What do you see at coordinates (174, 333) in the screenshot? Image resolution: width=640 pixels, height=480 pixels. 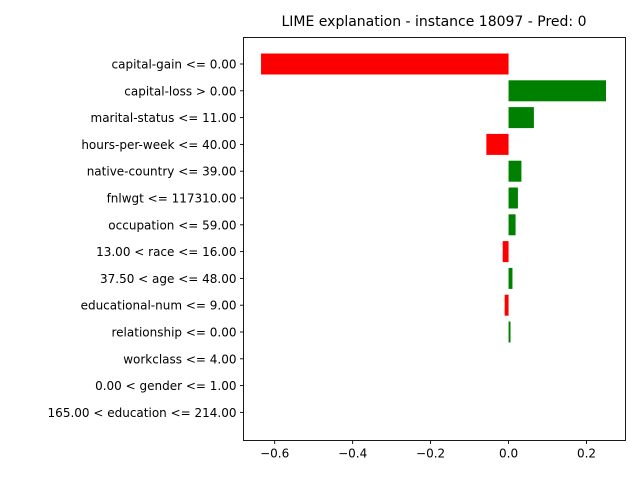 I see `category-label-10: relationship <= 0.00` at bounding box center [174, 333].